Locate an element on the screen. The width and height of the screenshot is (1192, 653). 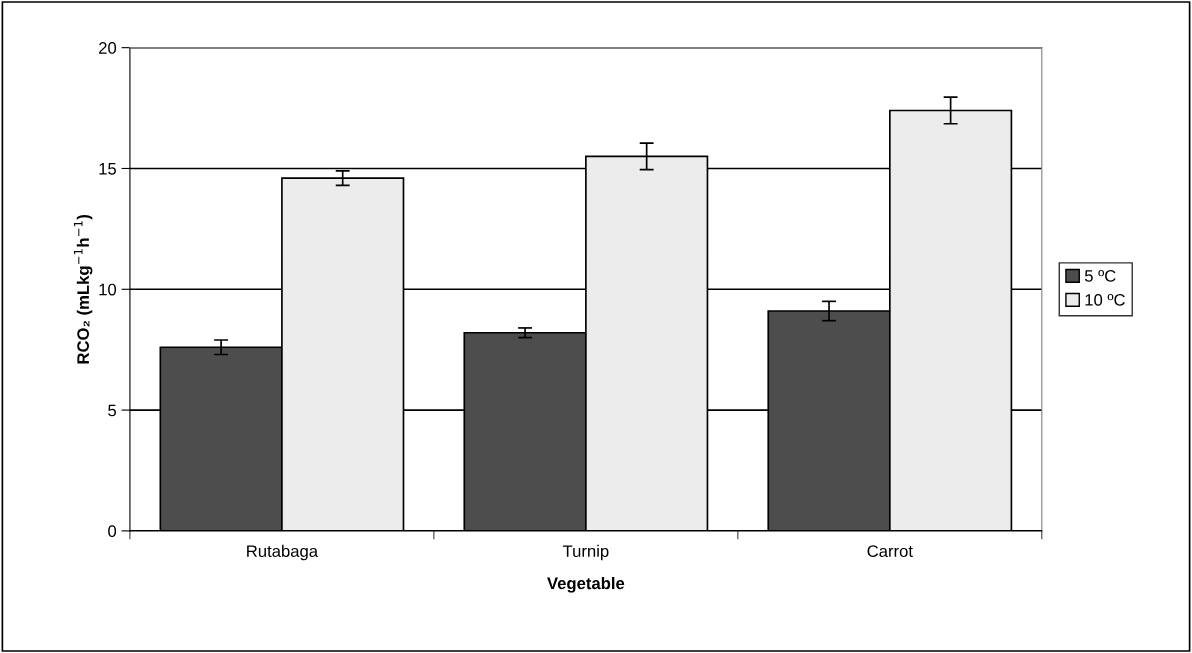
y-tick-label: 10 is located at coordinates (108, 289).